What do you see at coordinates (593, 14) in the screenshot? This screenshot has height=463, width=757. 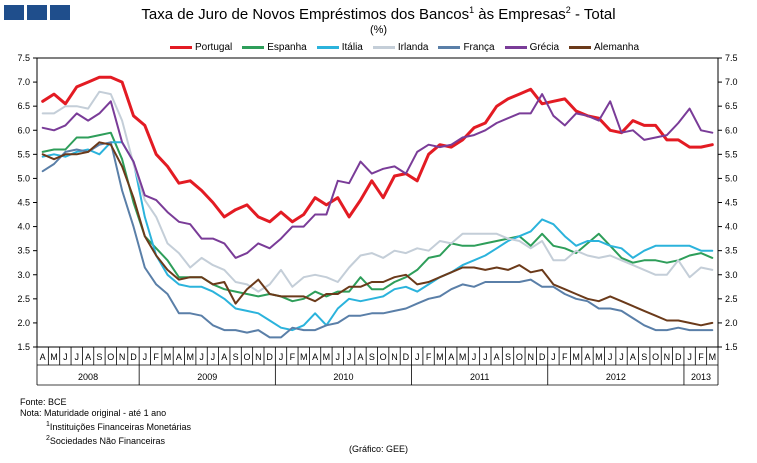 I see `chart-title-end: - Total` at bounding box center [593, 14].